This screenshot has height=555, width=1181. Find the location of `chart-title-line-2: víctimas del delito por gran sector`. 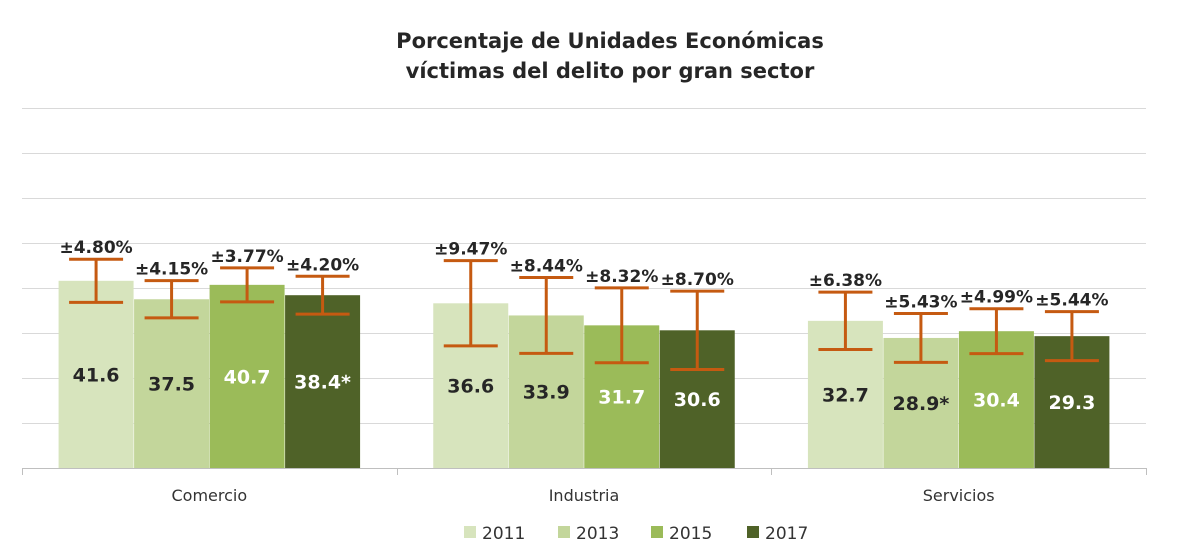

chart-title-line-2: víctimas del delito por gran sector is located at coordinates (610, 71).